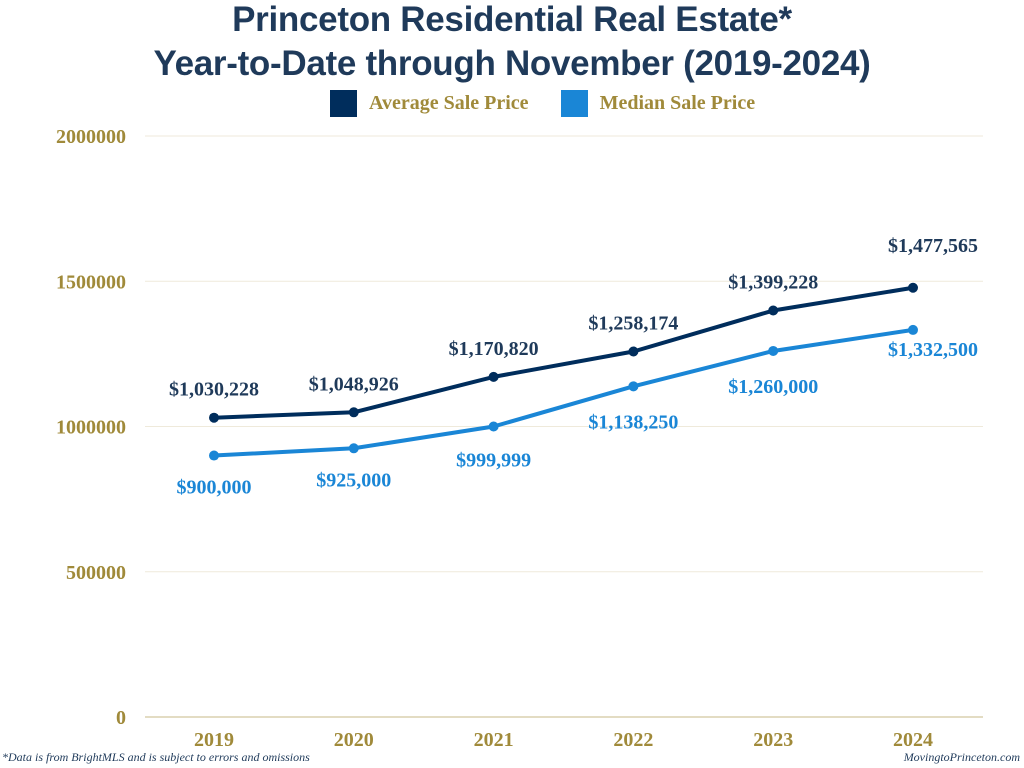 The image size is (1024, 768). Describe the element at coordinates (121, 718) in the screenshot. I see `y-tick-label: 0` at that location.